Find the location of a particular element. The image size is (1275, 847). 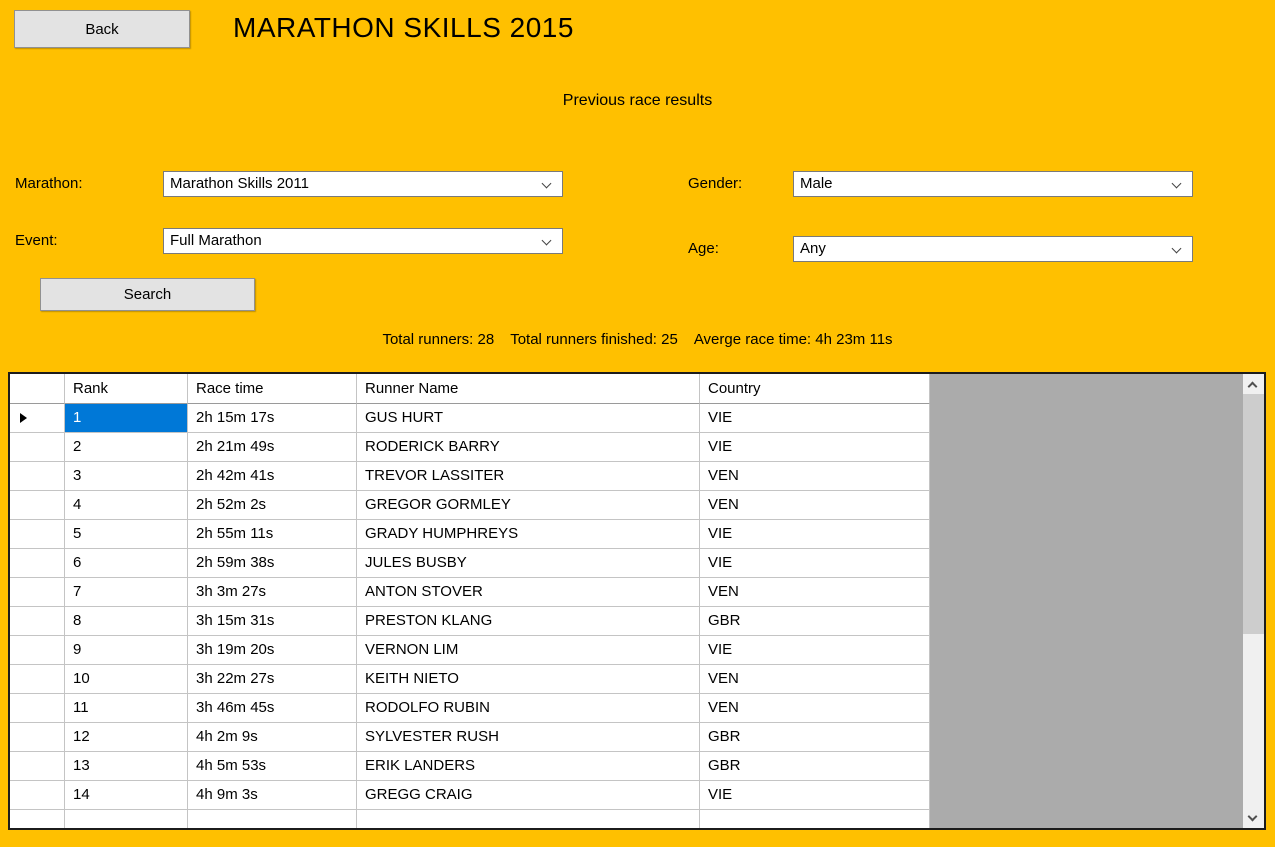

age-select: Any is located at coordinates (993, 249).